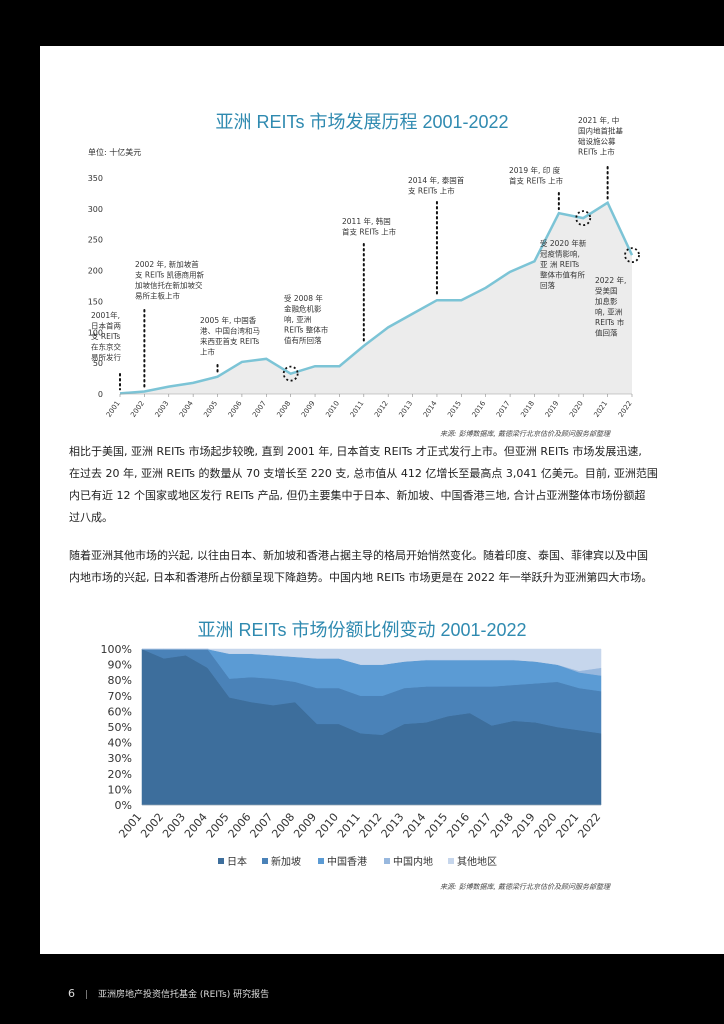 This screenshot has height=1024, width=724. Describe the element at coordinates (120, 789) in the screenshot. I see `chart2-y-tick-label: 10%` at that location.